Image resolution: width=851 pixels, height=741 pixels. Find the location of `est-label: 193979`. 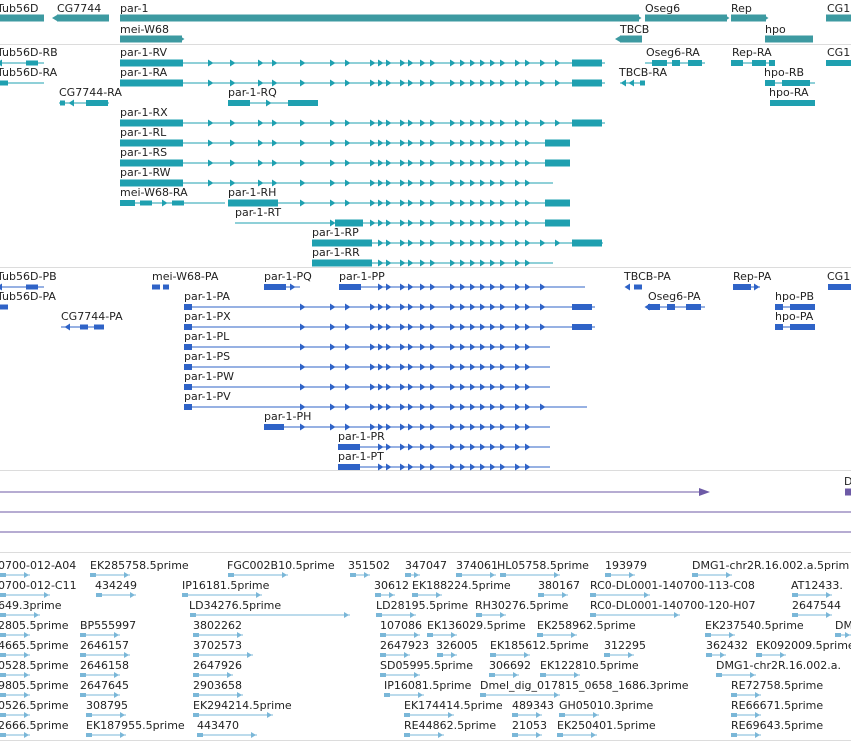

est-label: 193979 is located at coordinates (626, 565).